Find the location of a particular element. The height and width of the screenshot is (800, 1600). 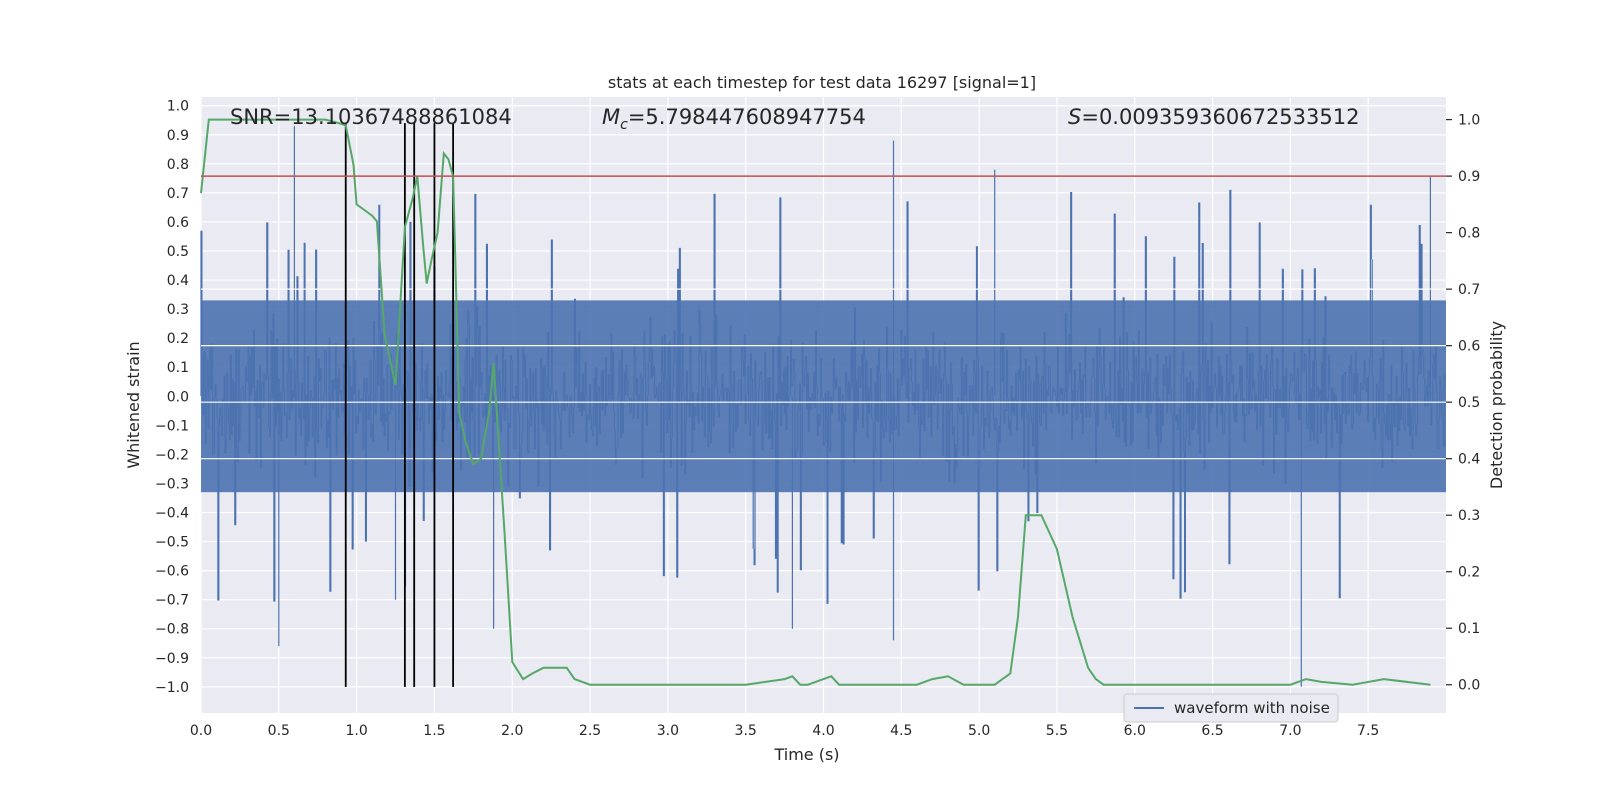

chirp-mass-value: =5.798447608947754 is located at coordinates (747, 117).